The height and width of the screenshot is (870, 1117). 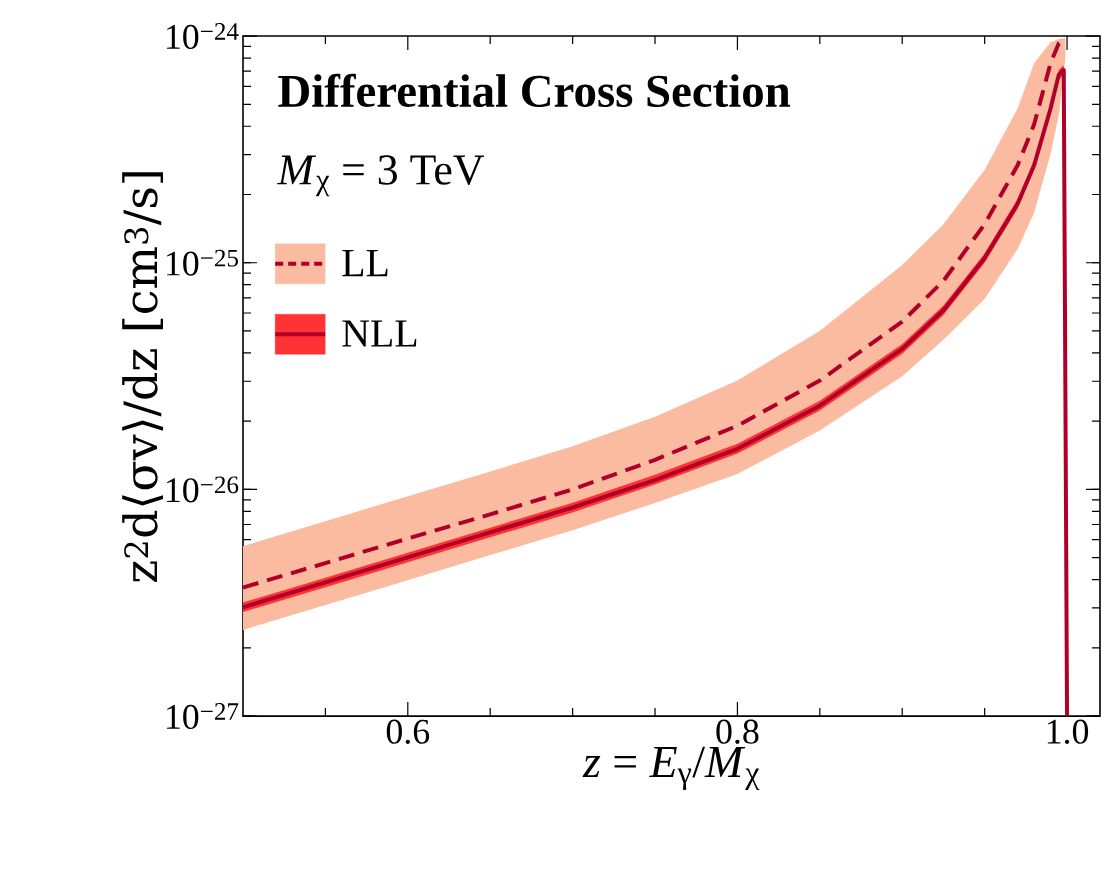 I want to click on x-tick-label: 1.0, so click(x=1068, y=731).